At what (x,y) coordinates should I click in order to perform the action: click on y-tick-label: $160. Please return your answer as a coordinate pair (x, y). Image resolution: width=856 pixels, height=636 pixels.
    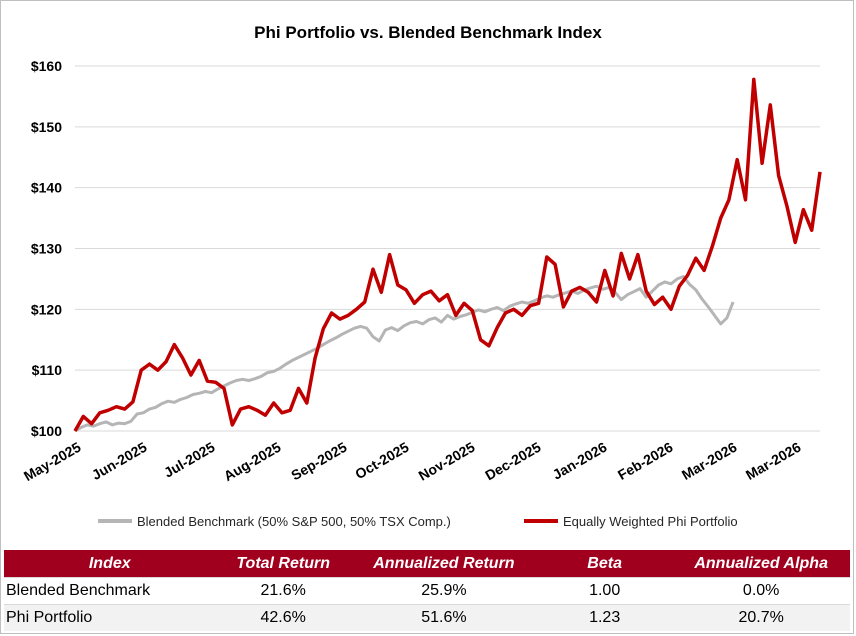
    Looking at the image, I should click on (46, 66).